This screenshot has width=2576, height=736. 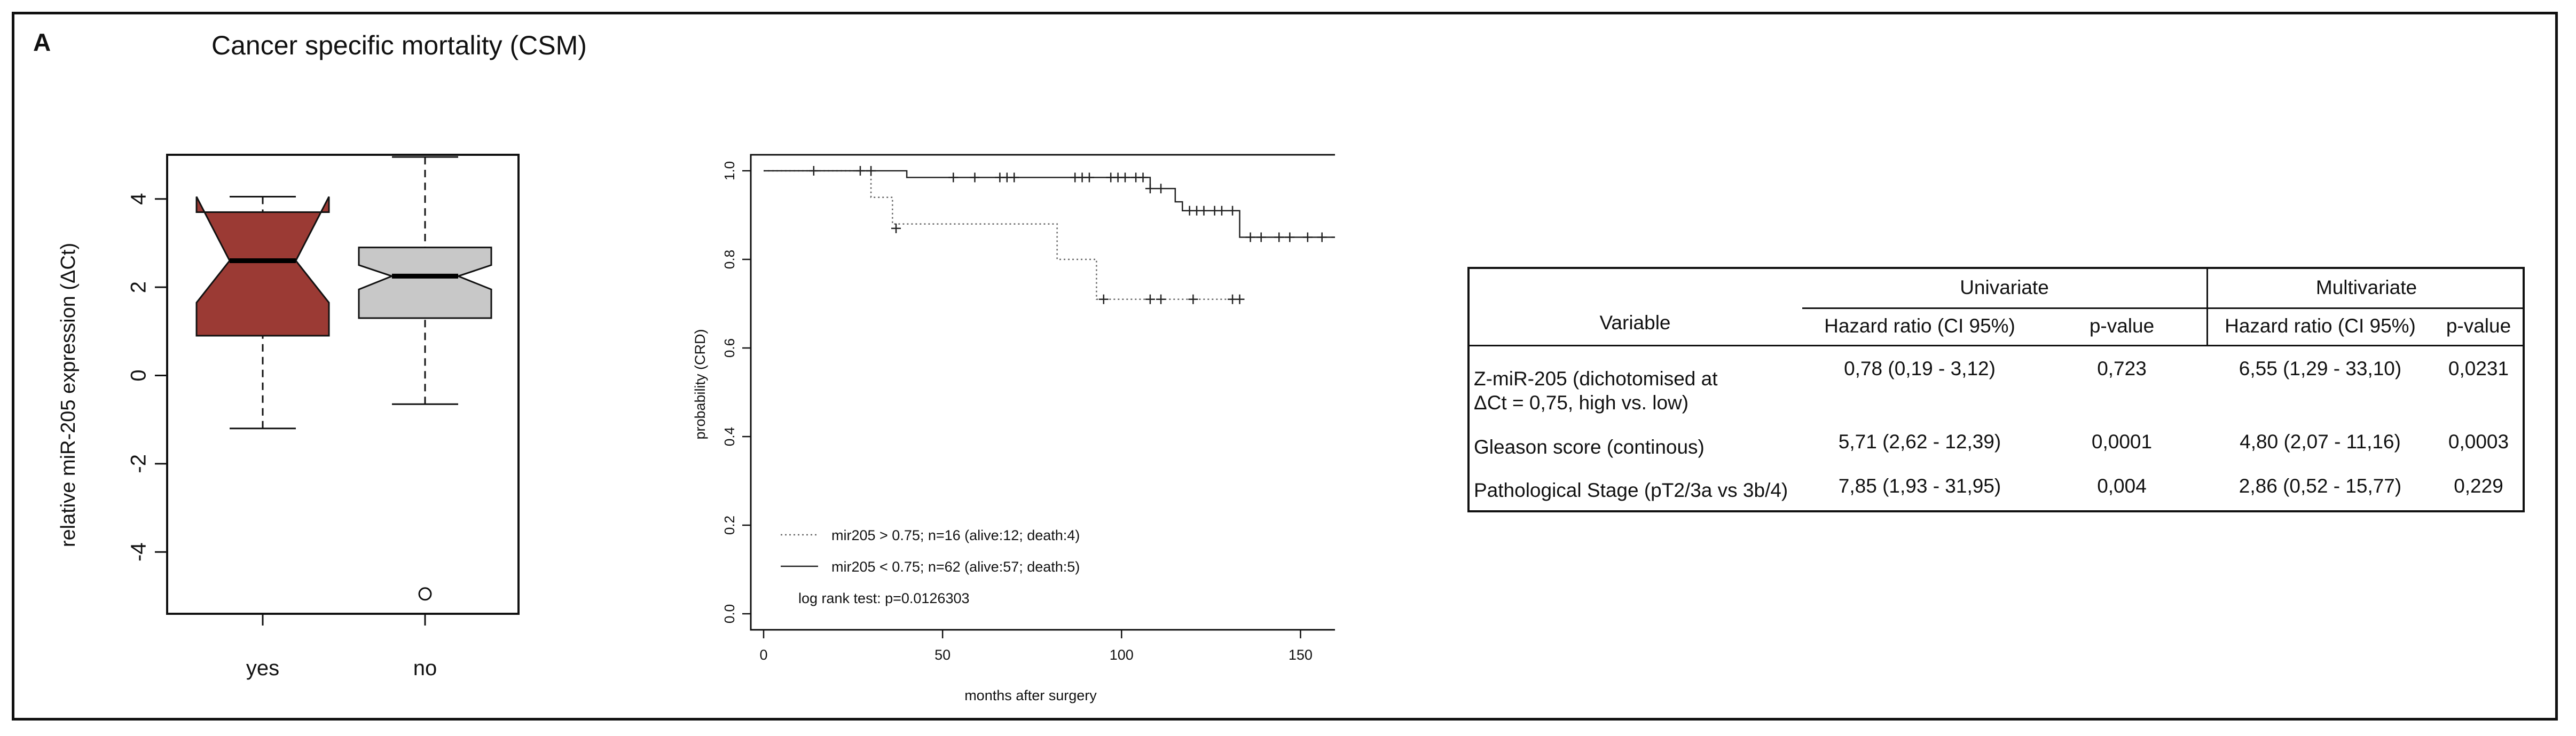 What do you see at coordinates (2004, 287) in the screenshot?
I see `table-group-univariate: Univariate` at bounding box center [2004, 287].